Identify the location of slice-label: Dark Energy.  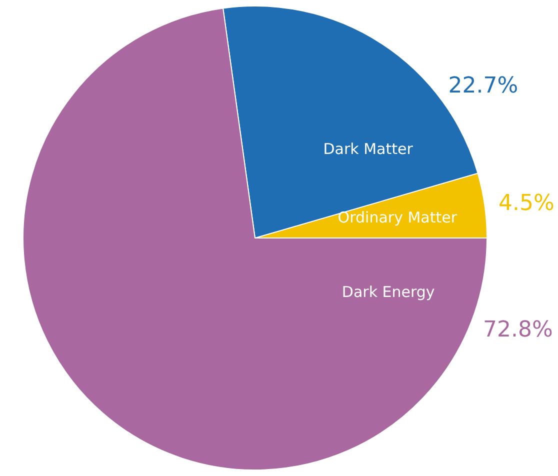
(388, 291).